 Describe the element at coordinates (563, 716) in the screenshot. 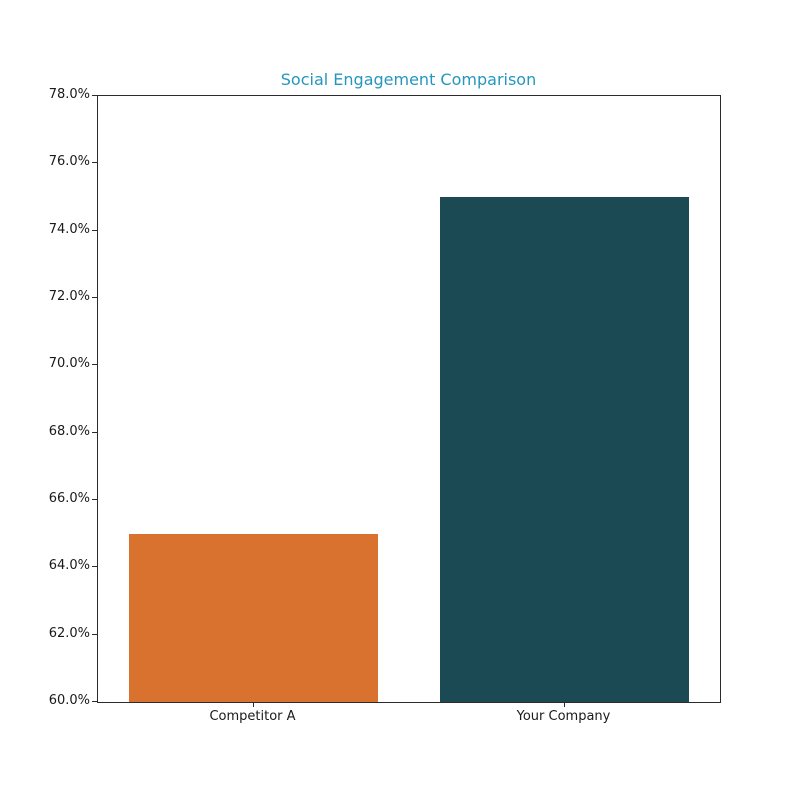

I see `x-tick-label: Your Company` at that location.